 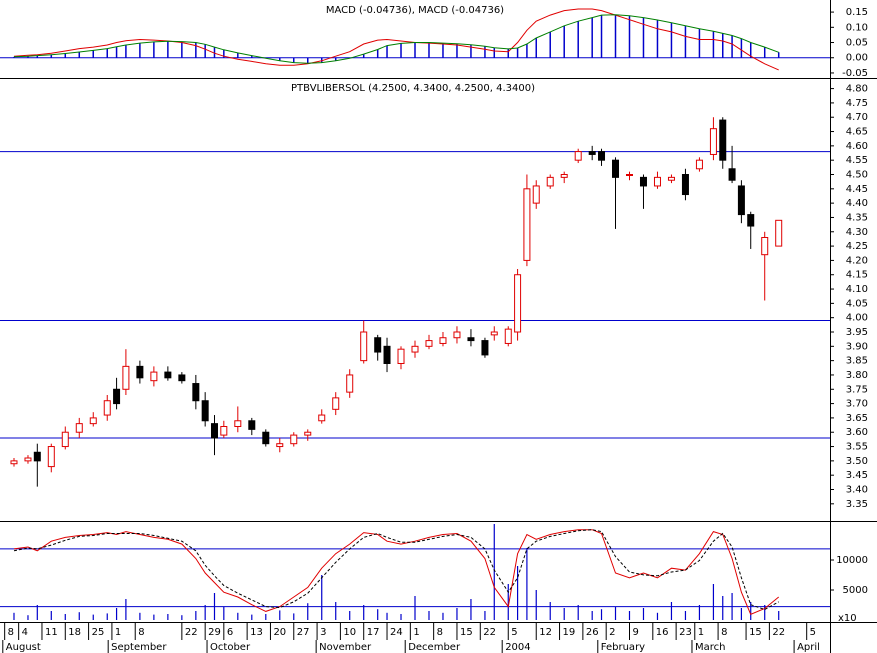 I want to click on x-tick-label: 20, so click(x=279, y=632).